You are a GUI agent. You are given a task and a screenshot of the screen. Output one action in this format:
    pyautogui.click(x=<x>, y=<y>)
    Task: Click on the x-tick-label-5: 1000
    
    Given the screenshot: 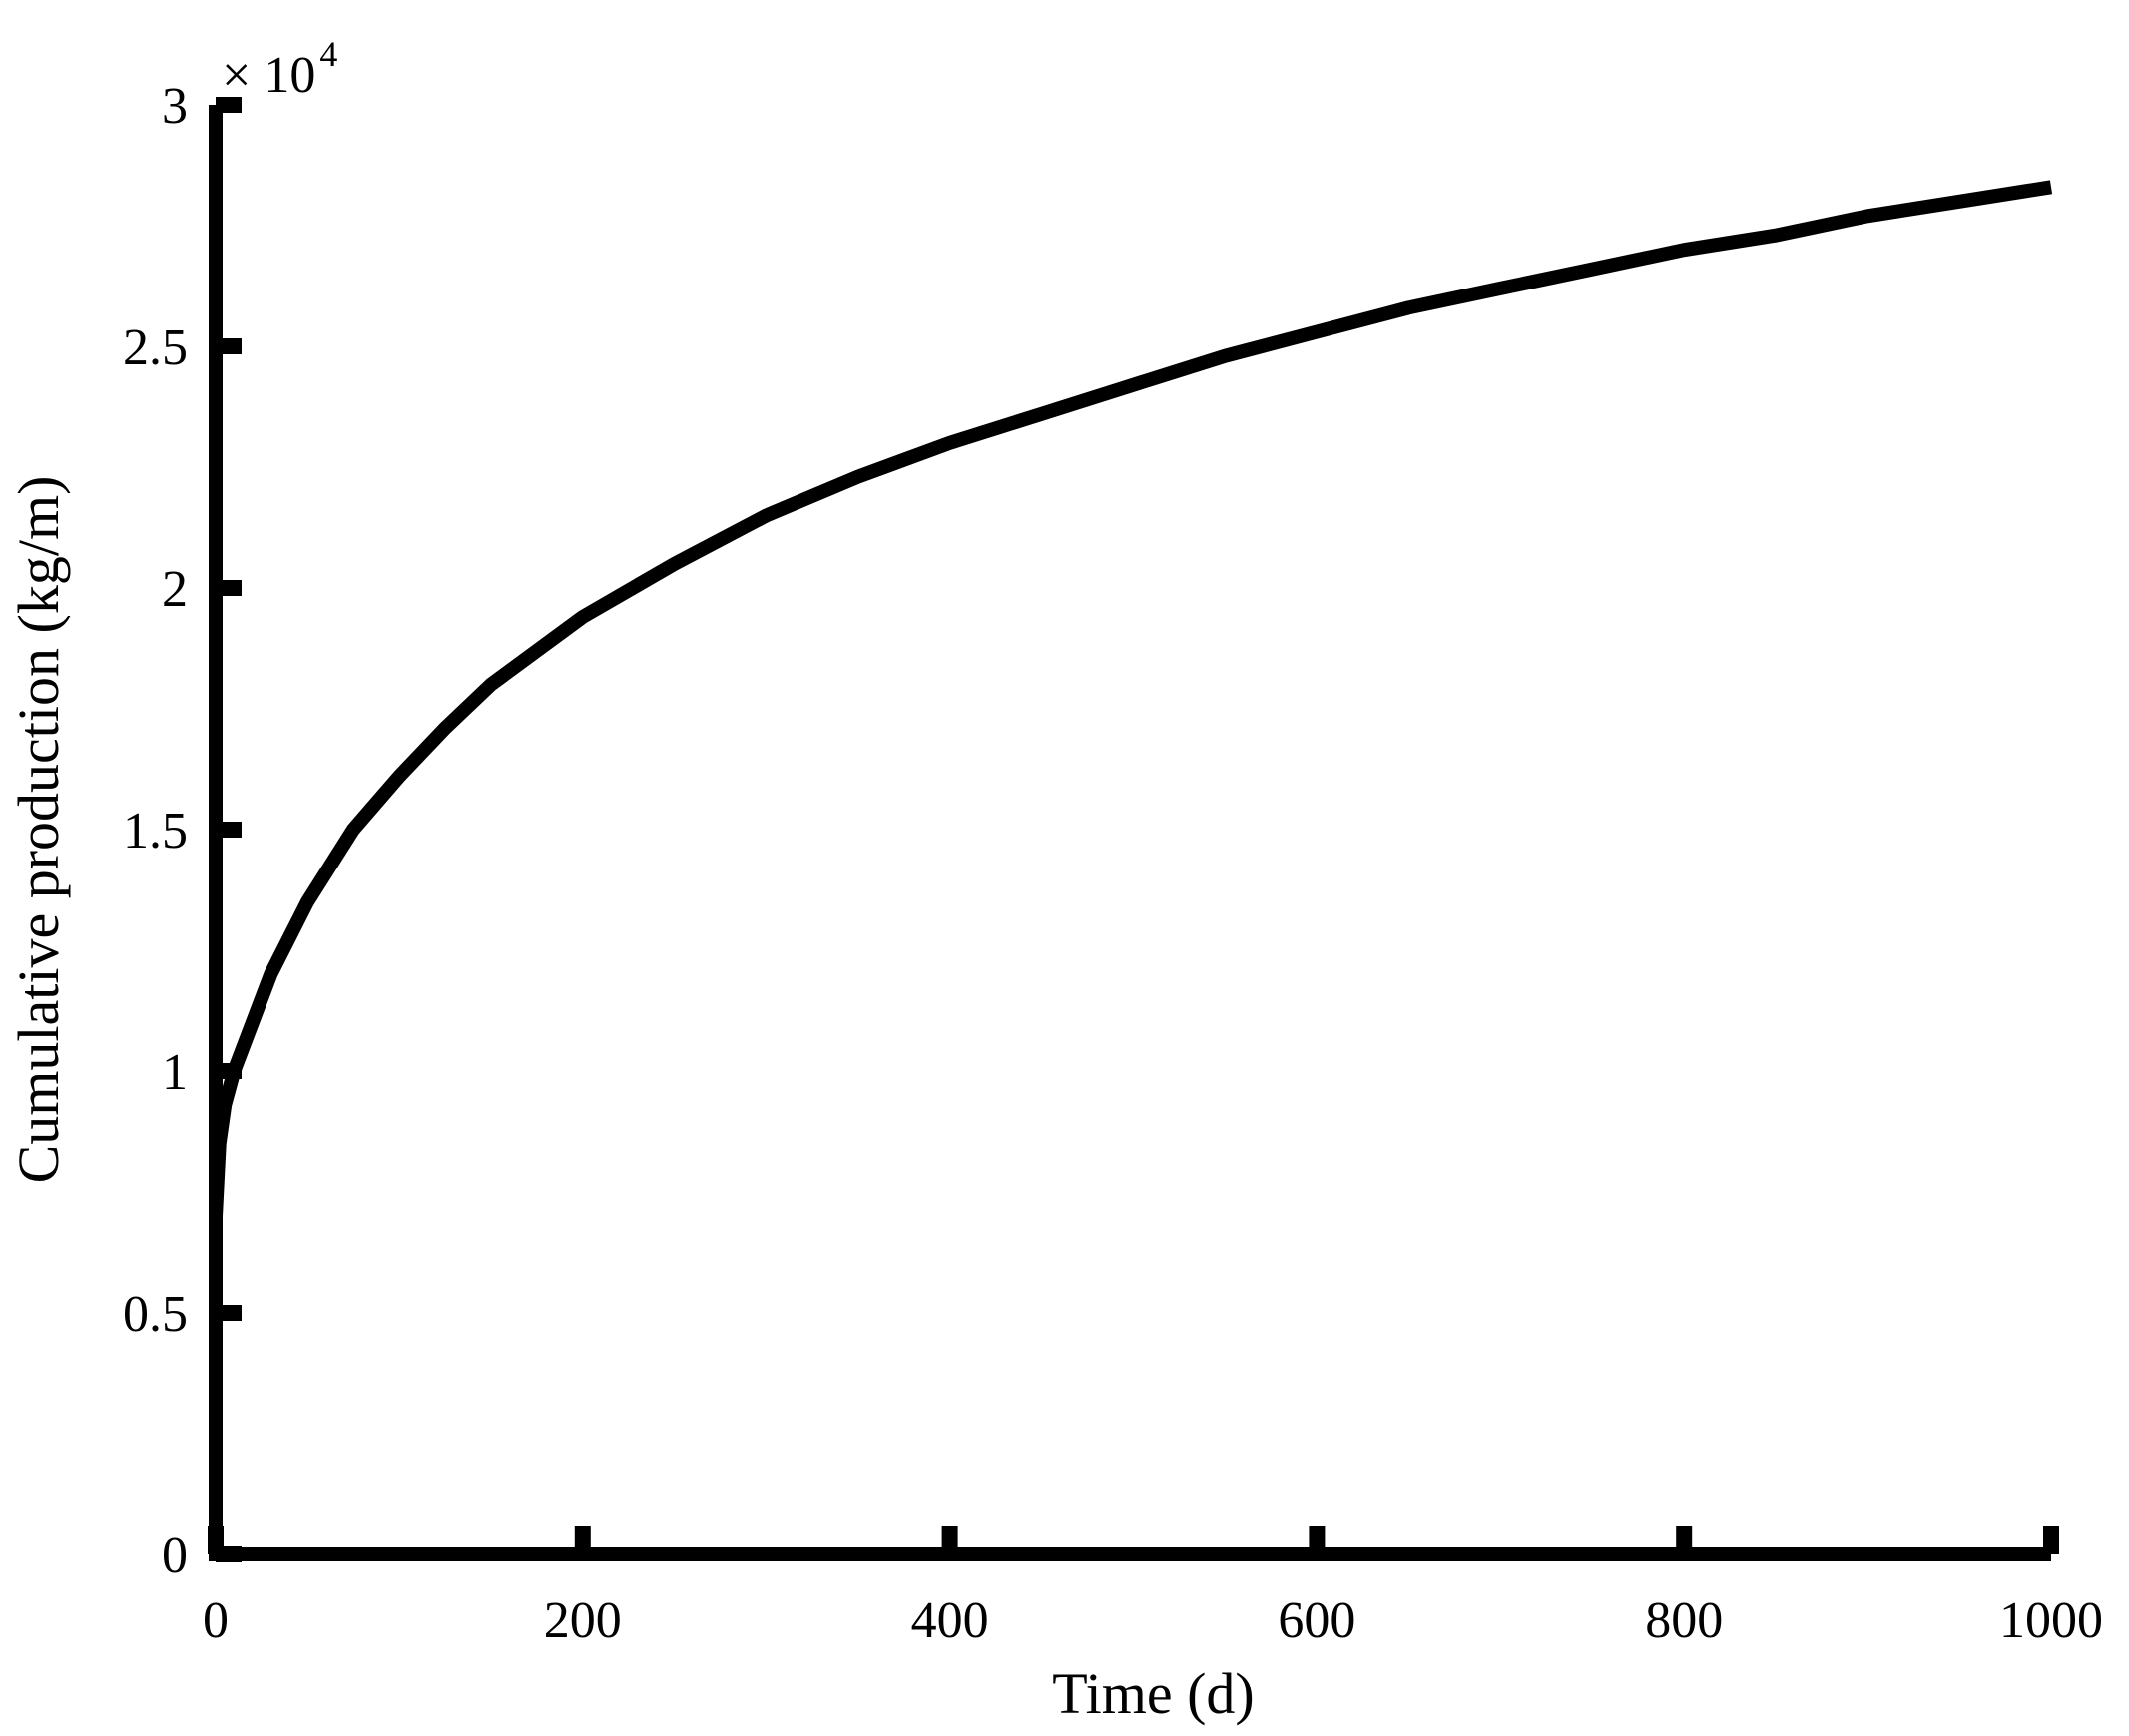 What is the action you would take?
    pyautogui.click(x=2051, y=1620)
    